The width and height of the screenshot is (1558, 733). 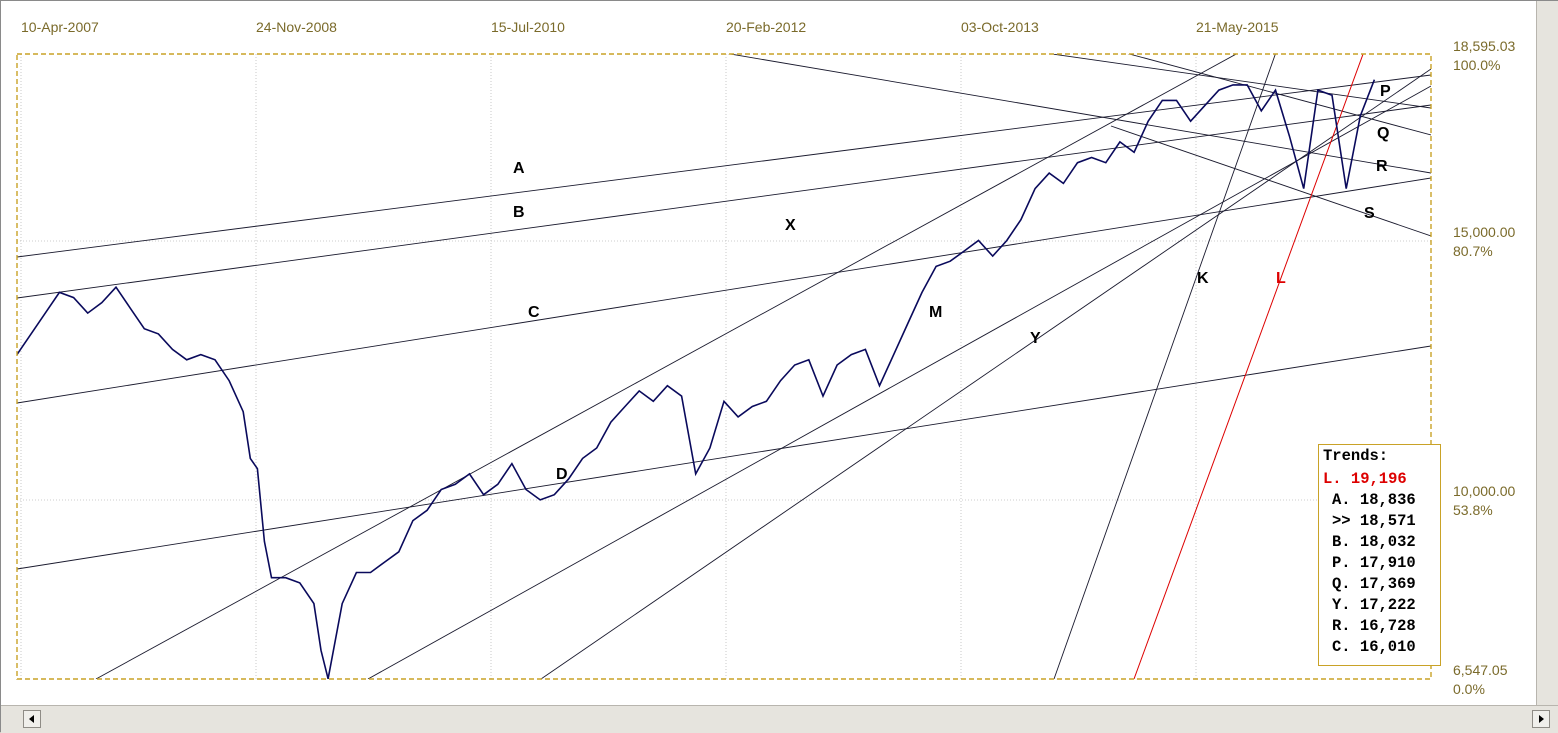 What do you see at coordinates (1547, 353) in the screenshot?
I see `vertical-scrollbar` at bounding box center [1547, 353].